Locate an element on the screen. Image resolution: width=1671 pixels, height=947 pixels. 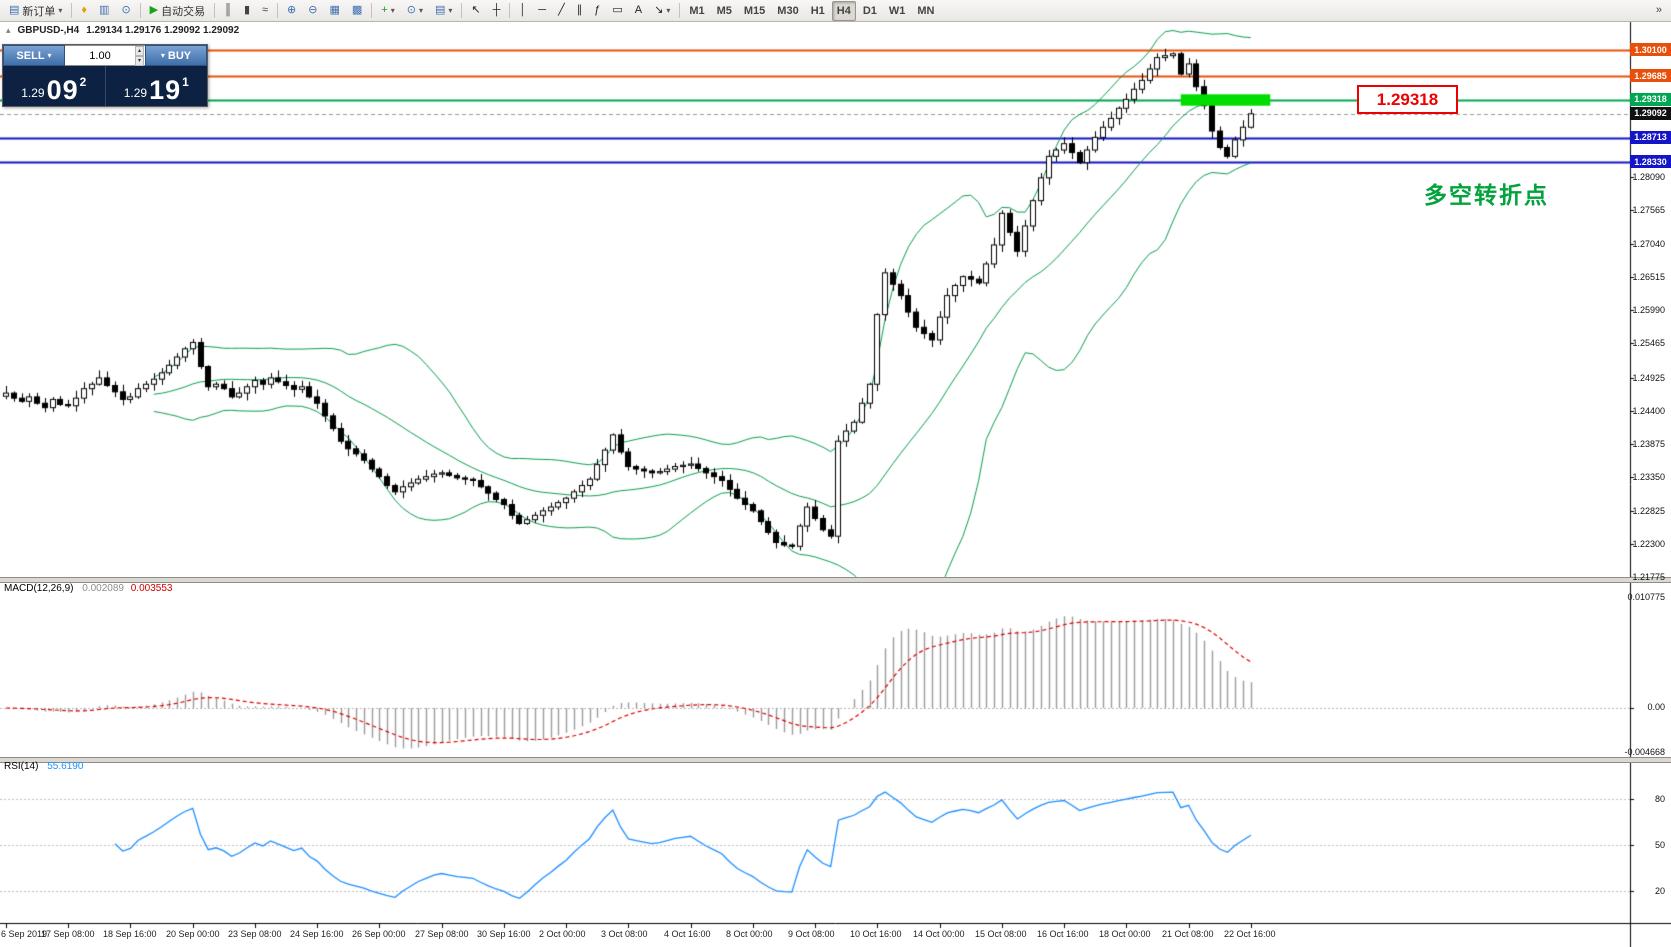
symbol-title: GBPUSD-,H4 is located at coordinates (48, 30).